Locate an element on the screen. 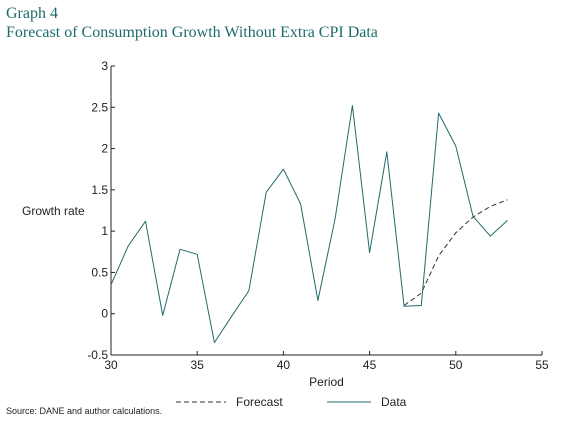 The width and height of the screenshot is (580, 425). y-axis-label: Growth rate is located at coordinates (53, 211).